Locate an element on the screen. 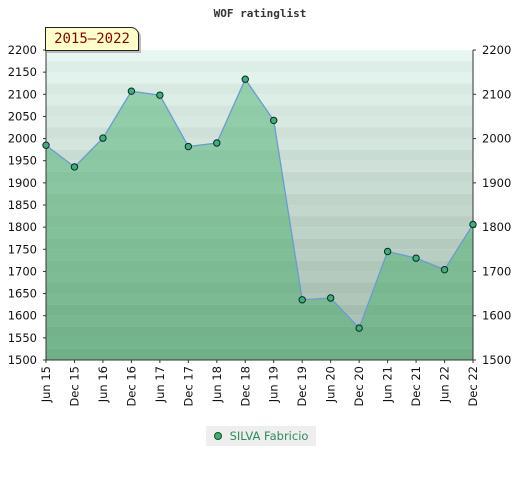  x-tick-label: Jun 21 is located at coordinates (388, 384).